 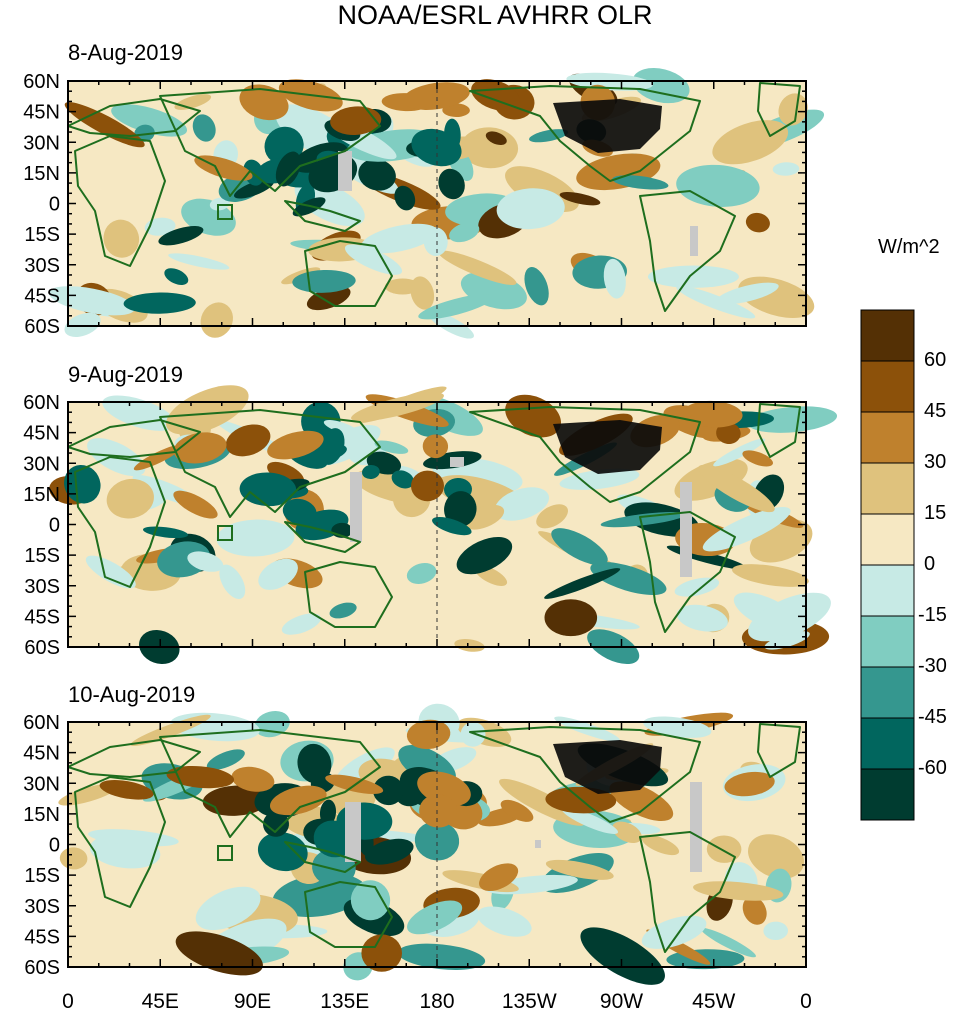 What do you see at coordinates (687, 251) in the screenshot?
I see `south-america-coastline` at bounding box center [687, 251].